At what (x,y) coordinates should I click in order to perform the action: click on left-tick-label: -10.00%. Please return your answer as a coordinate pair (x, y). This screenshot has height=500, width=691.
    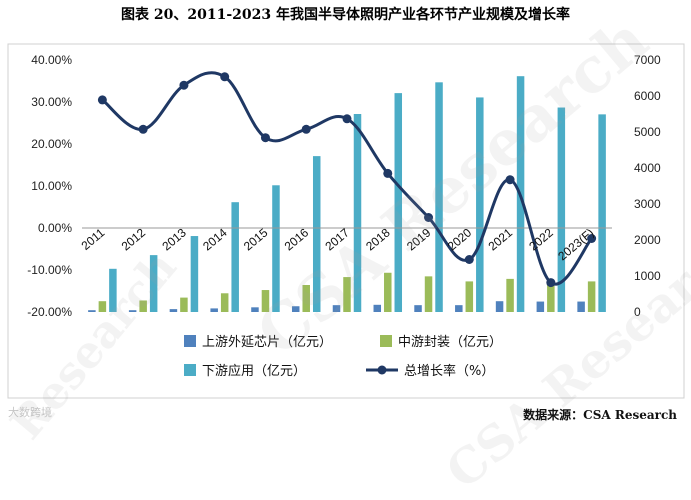
    Looking at the image, I should click on (49, 270).